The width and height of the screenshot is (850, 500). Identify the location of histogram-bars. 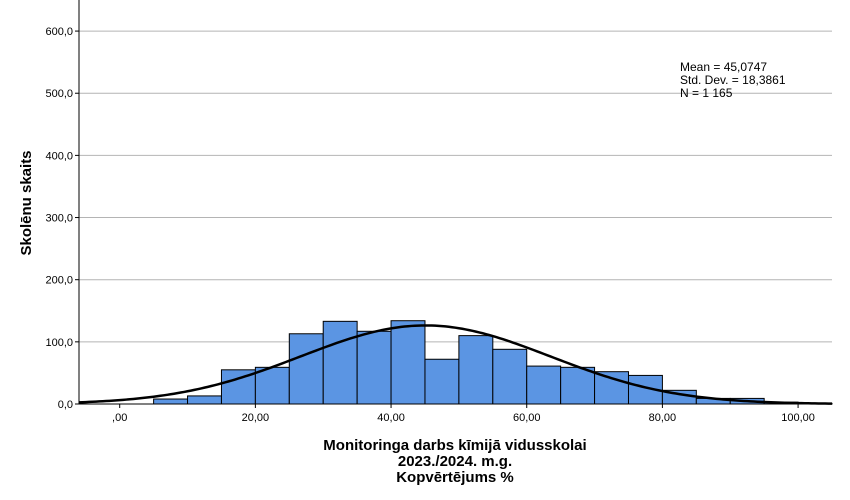
(493, 362).